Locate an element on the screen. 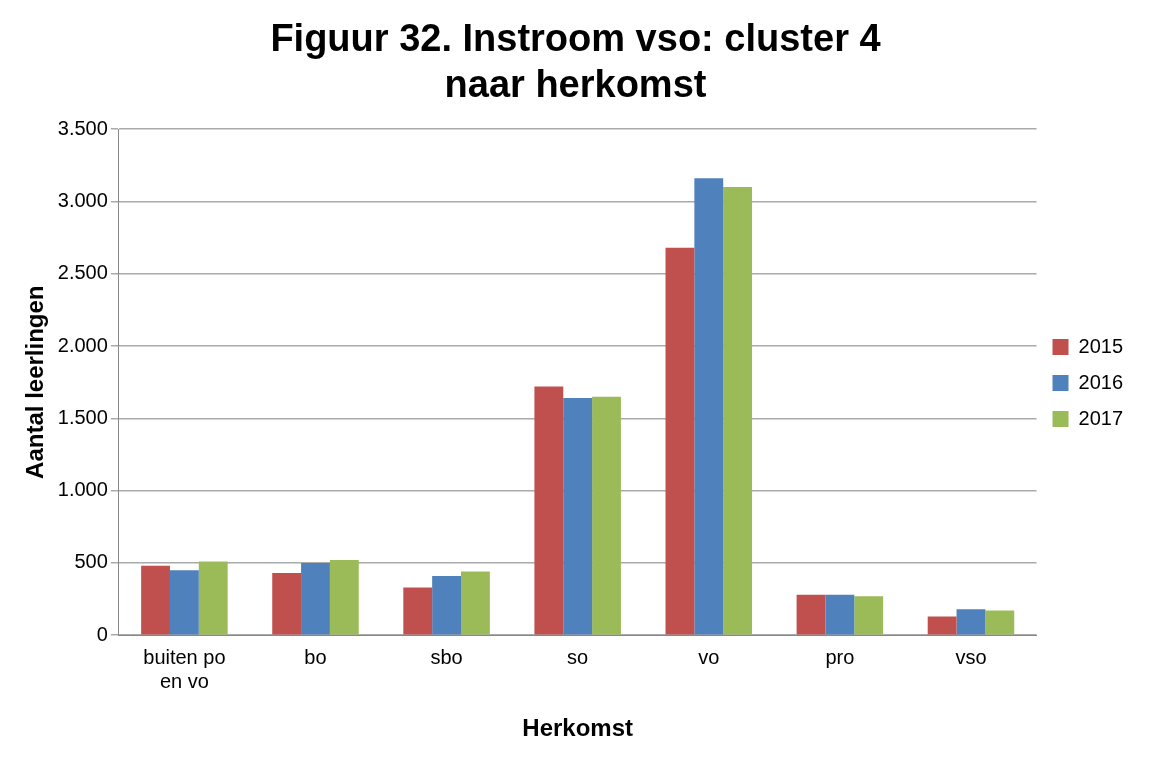  y-tick-label: 3.000 is located at coordinates (82, 200).